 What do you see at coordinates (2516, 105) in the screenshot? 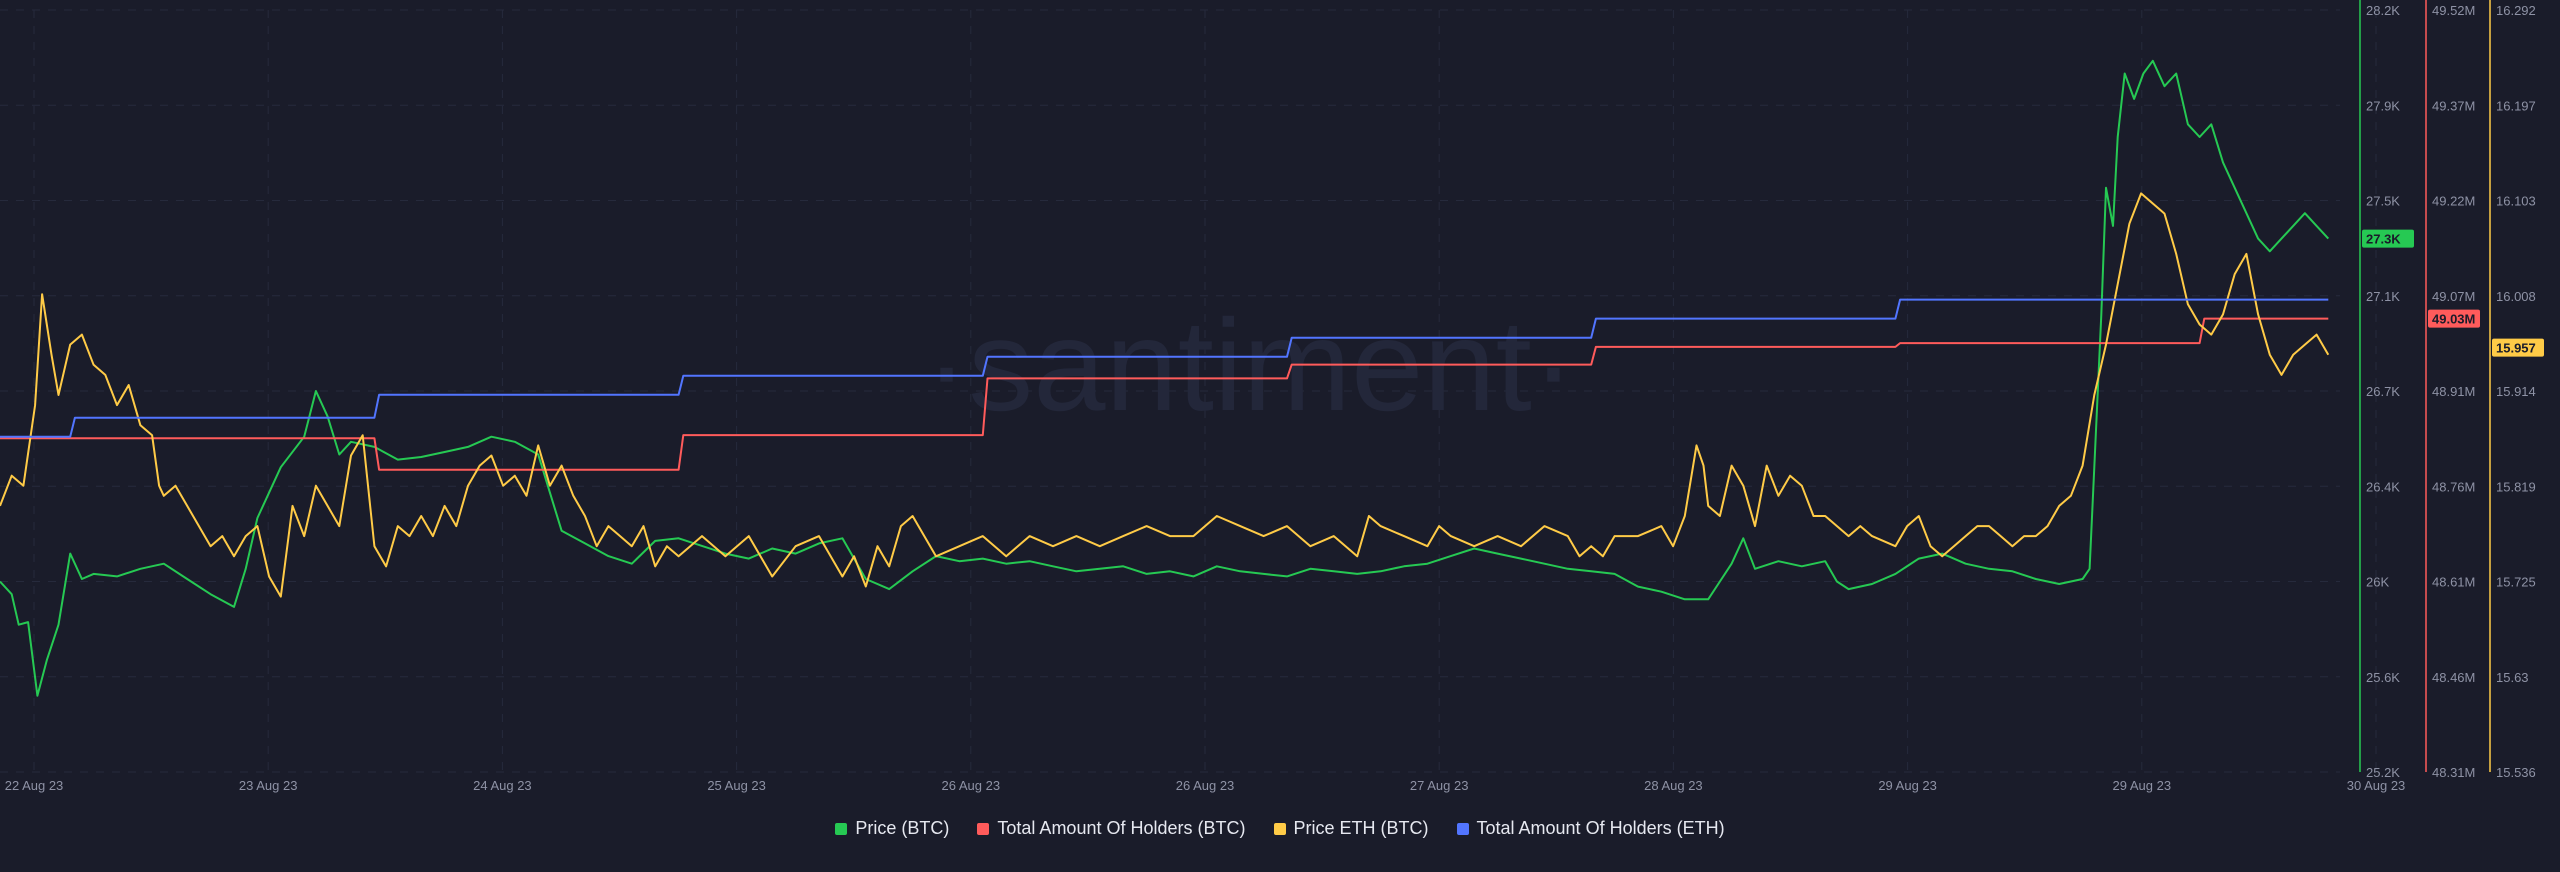
I see `y-tick-label-eth_price_btc: 16.197` at bounding box center [2516, 105].